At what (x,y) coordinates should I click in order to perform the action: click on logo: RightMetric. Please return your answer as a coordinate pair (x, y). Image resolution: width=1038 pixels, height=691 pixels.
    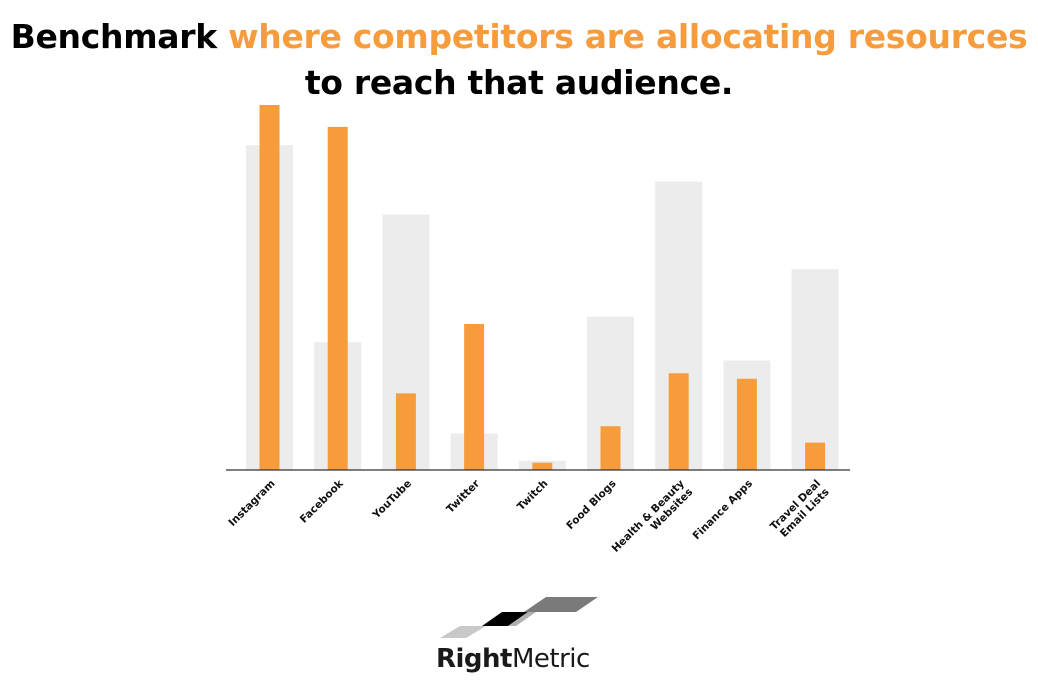
    Looking at the image, I should click on (521, 637).